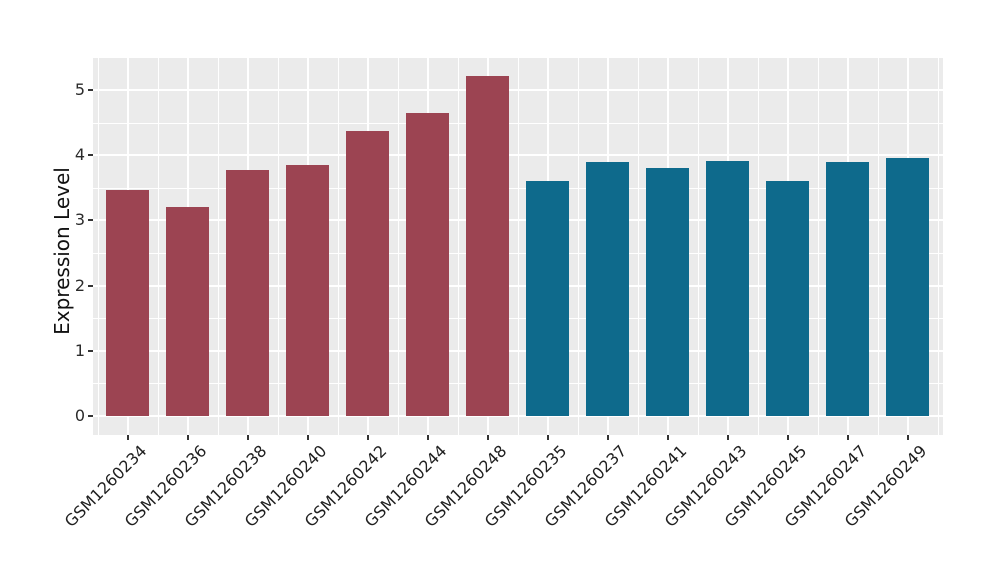 The width and height of the screenshot is (1000, 580). Describe the element at coordinates (367, 273) in the screenshot. I see `bar-GSM1260242` at that location.